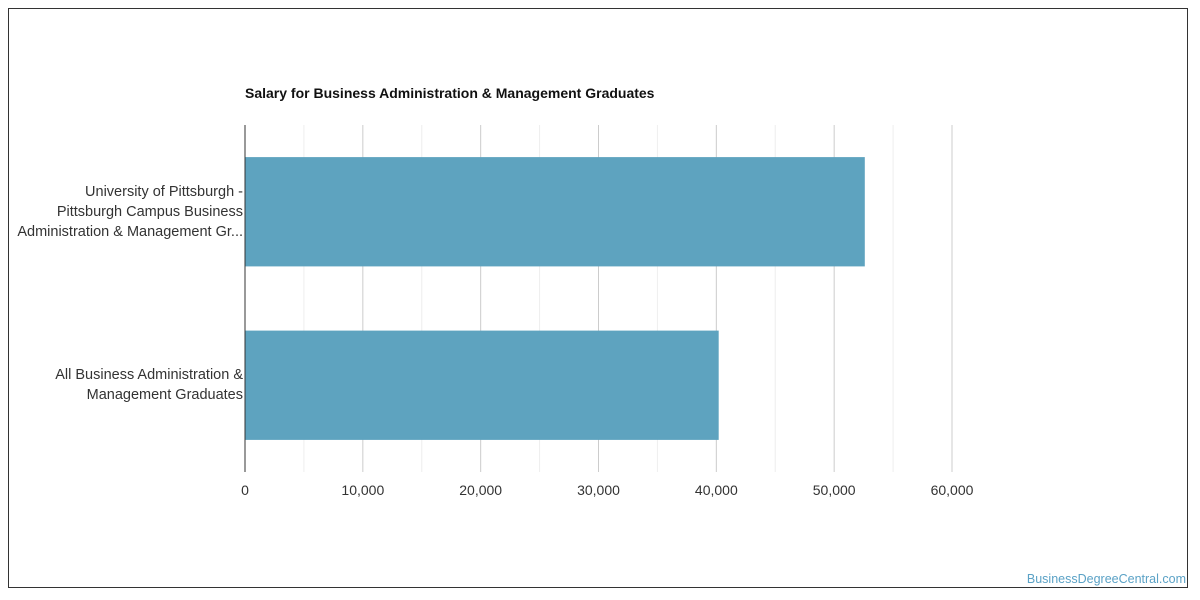 Image resolution: width=1200 pixels, height=600 pixels. I want to click on x-tick-label: 60,000, so click(952, 490).